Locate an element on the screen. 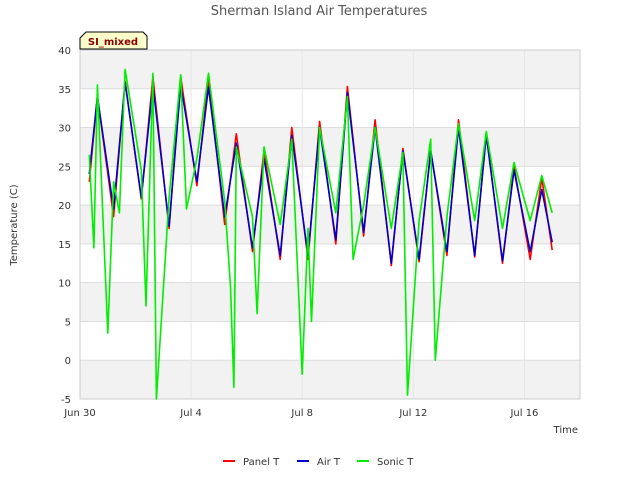  y-tick-label: 15 is located at coordinates (64, 245).